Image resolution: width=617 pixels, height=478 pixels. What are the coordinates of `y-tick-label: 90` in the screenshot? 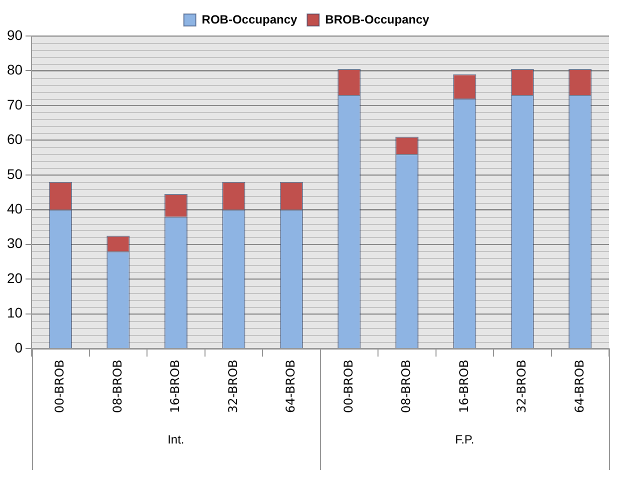 It's located at (14, 34).